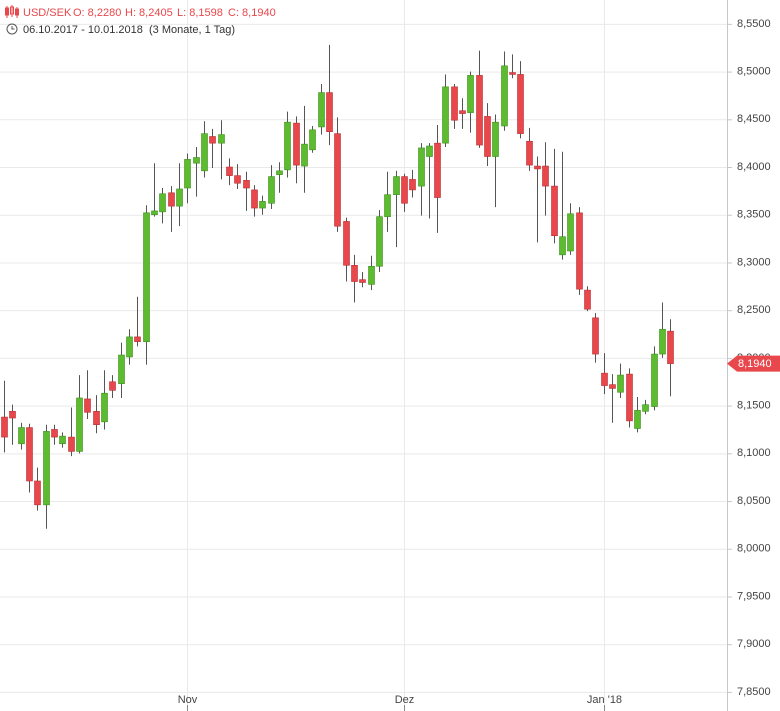 The height and width of the screenshot is (711, 780). Describe the element at coordinates (188, 700) in the screenshot. I see `x-tick-label: Nov` at that location.